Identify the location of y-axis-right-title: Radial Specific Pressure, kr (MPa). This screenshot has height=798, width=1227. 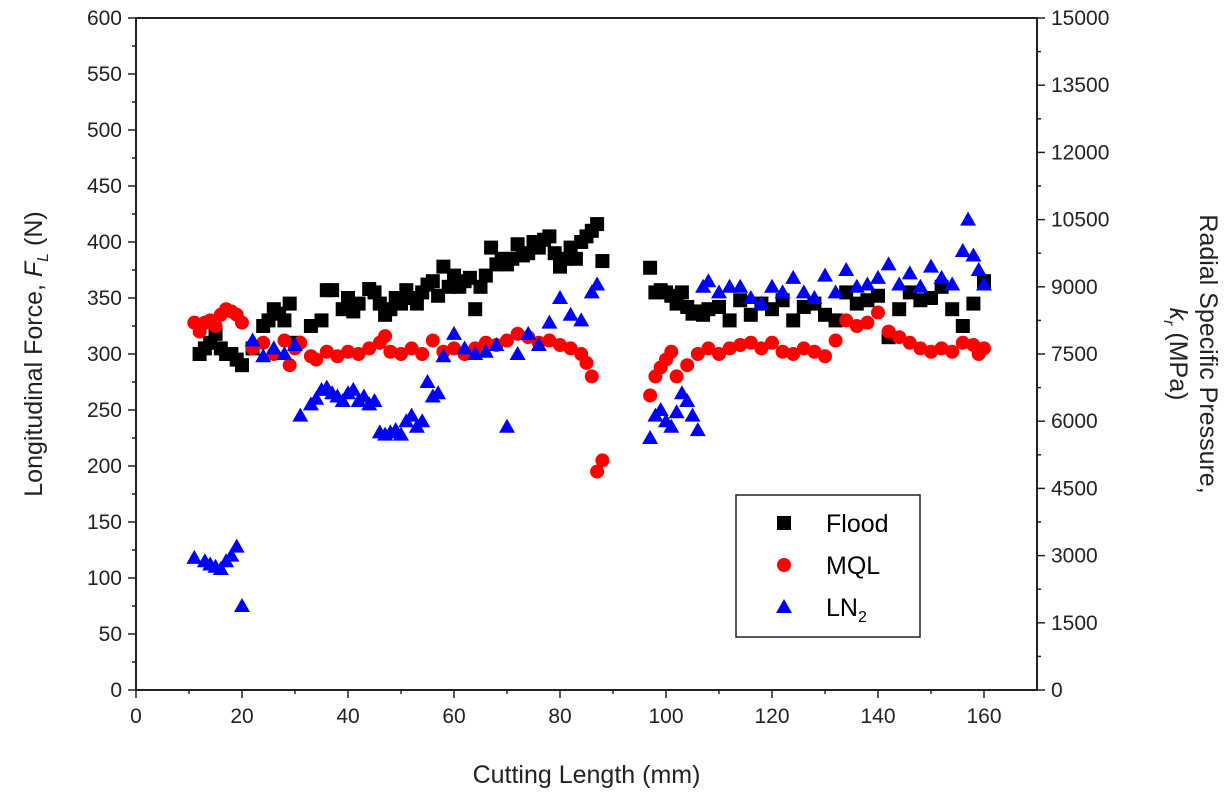
(1191, 353).